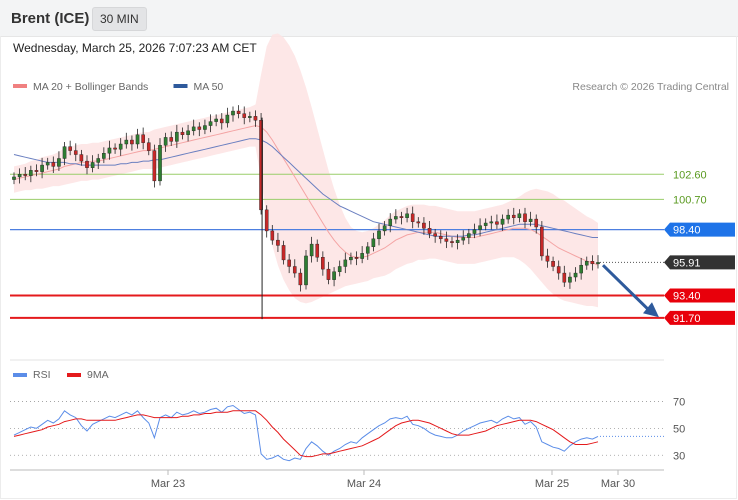  Describe the element at coordinates (135, 48) in the screenshot. I see `timestamp: Wednesday, March 25, 2026 7:07:23 AM CET` at that location.